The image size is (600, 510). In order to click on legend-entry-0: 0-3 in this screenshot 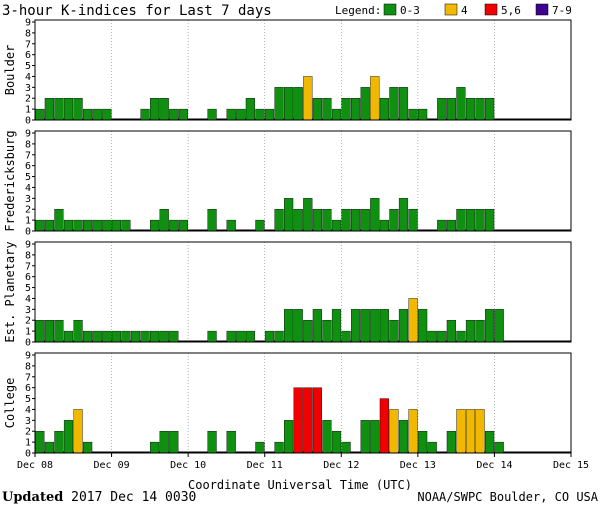, I will do `click(410, 10)`.